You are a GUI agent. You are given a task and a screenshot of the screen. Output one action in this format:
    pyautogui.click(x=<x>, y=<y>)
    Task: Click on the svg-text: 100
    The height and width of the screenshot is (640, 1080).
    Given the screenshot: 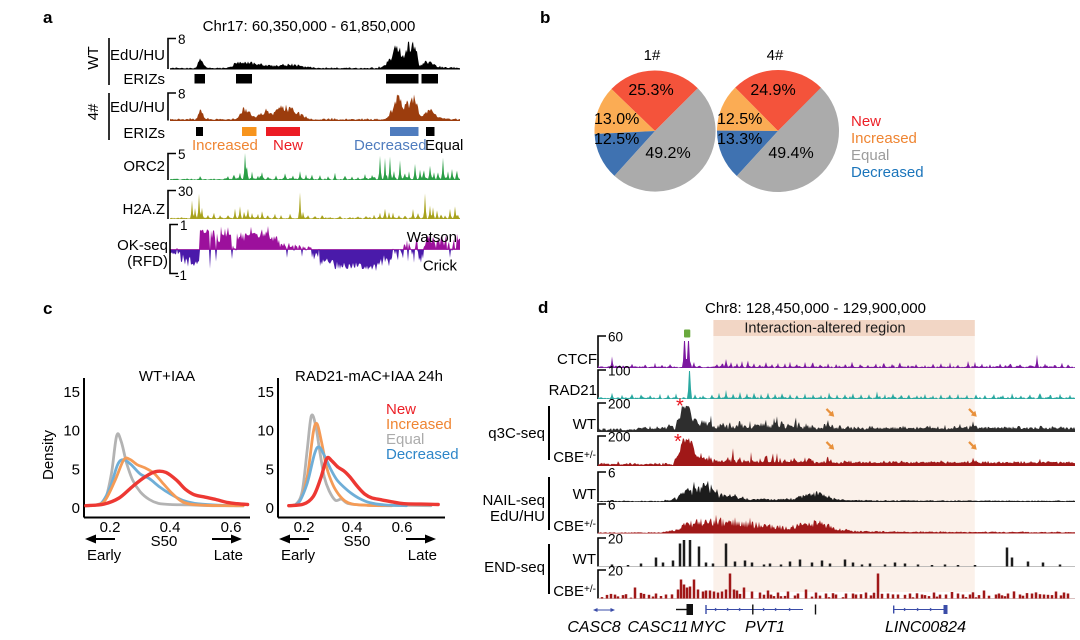 What is the action you would take?
    pyautogui.click(x=619, y=371)
    